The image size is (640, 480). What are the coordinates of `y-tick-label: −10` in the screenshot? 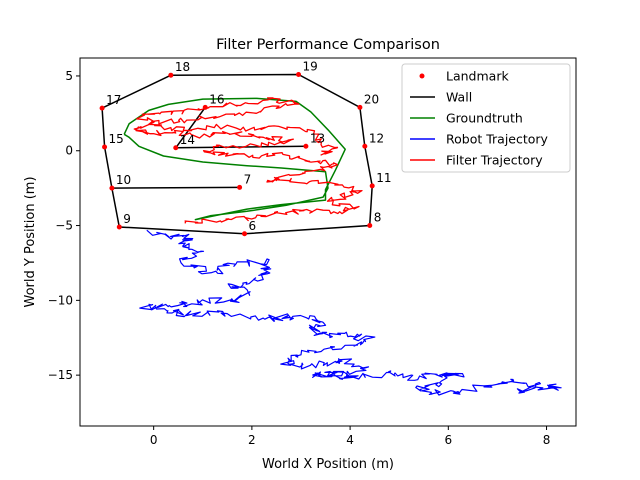 It's located at (60, 300).